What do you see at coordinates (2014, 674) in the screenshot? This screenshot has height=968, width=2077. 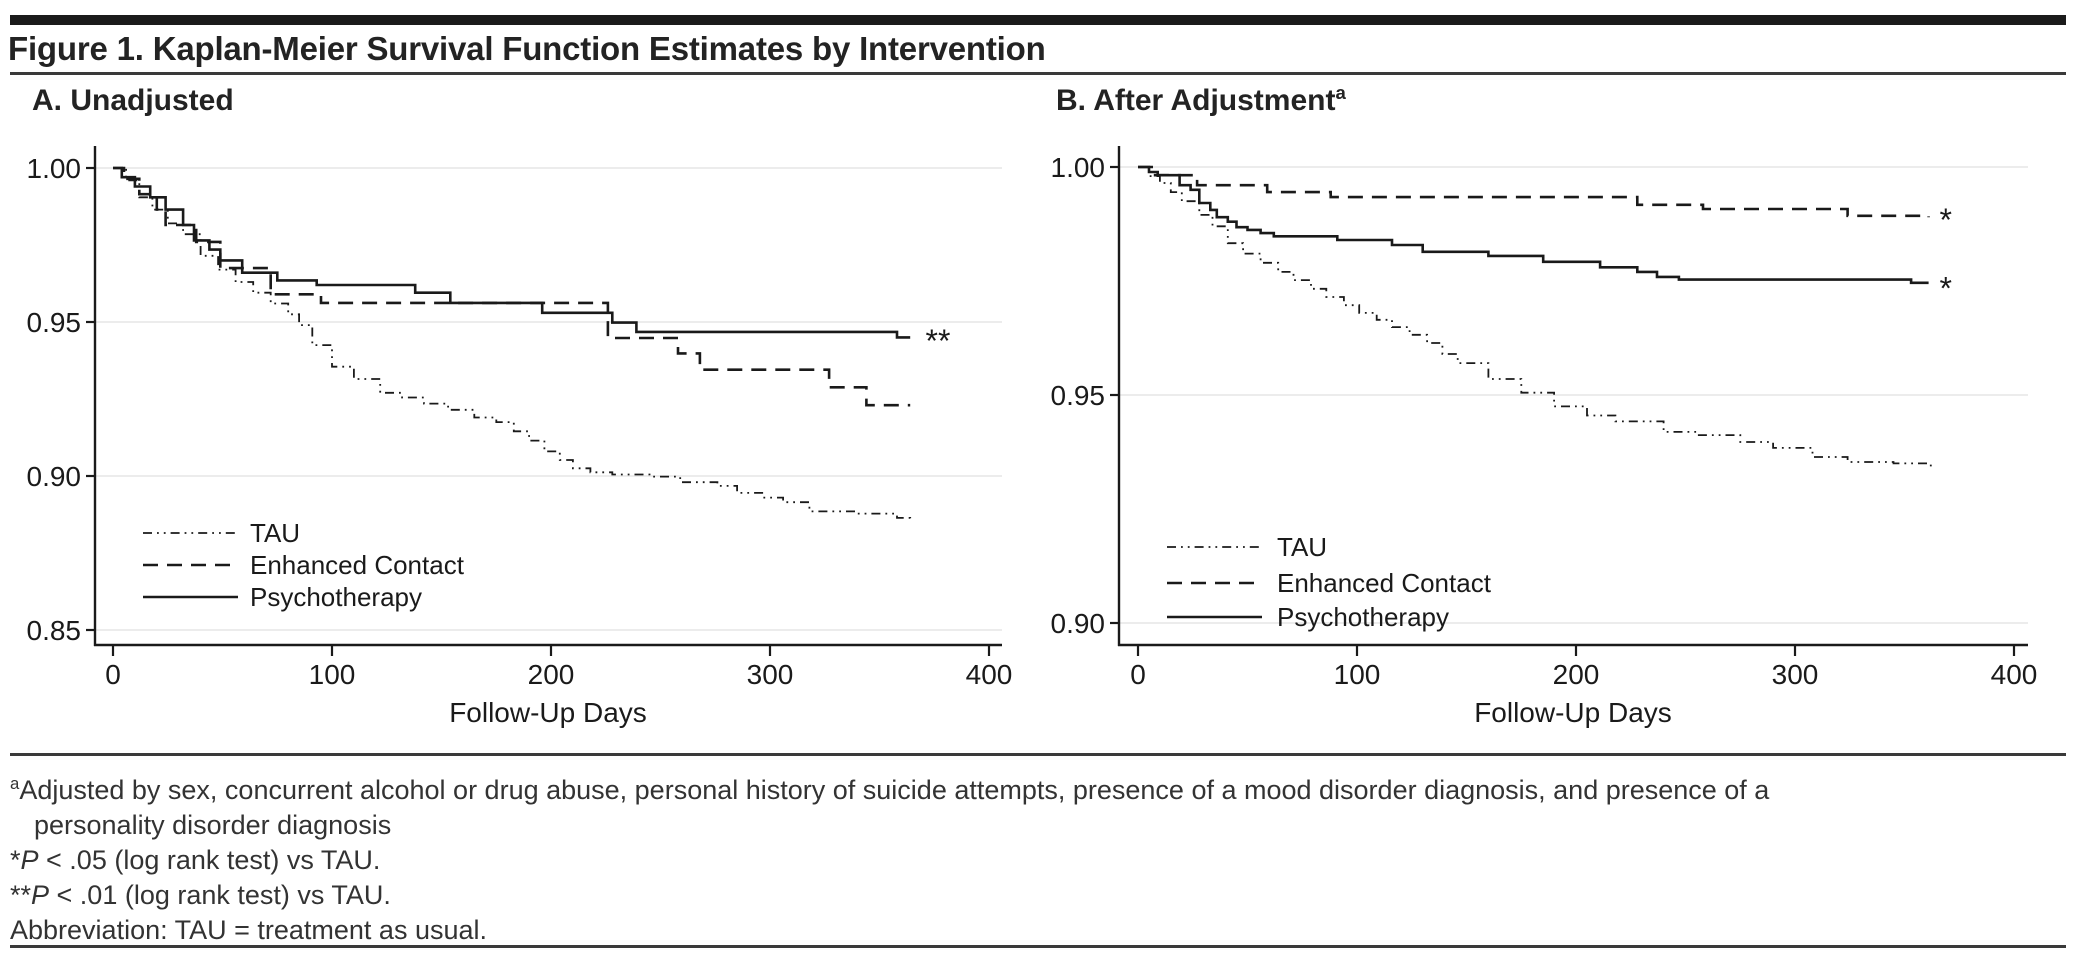 I see `panel-b-x-tick-label: 400` at bounding box center [2014, 674].